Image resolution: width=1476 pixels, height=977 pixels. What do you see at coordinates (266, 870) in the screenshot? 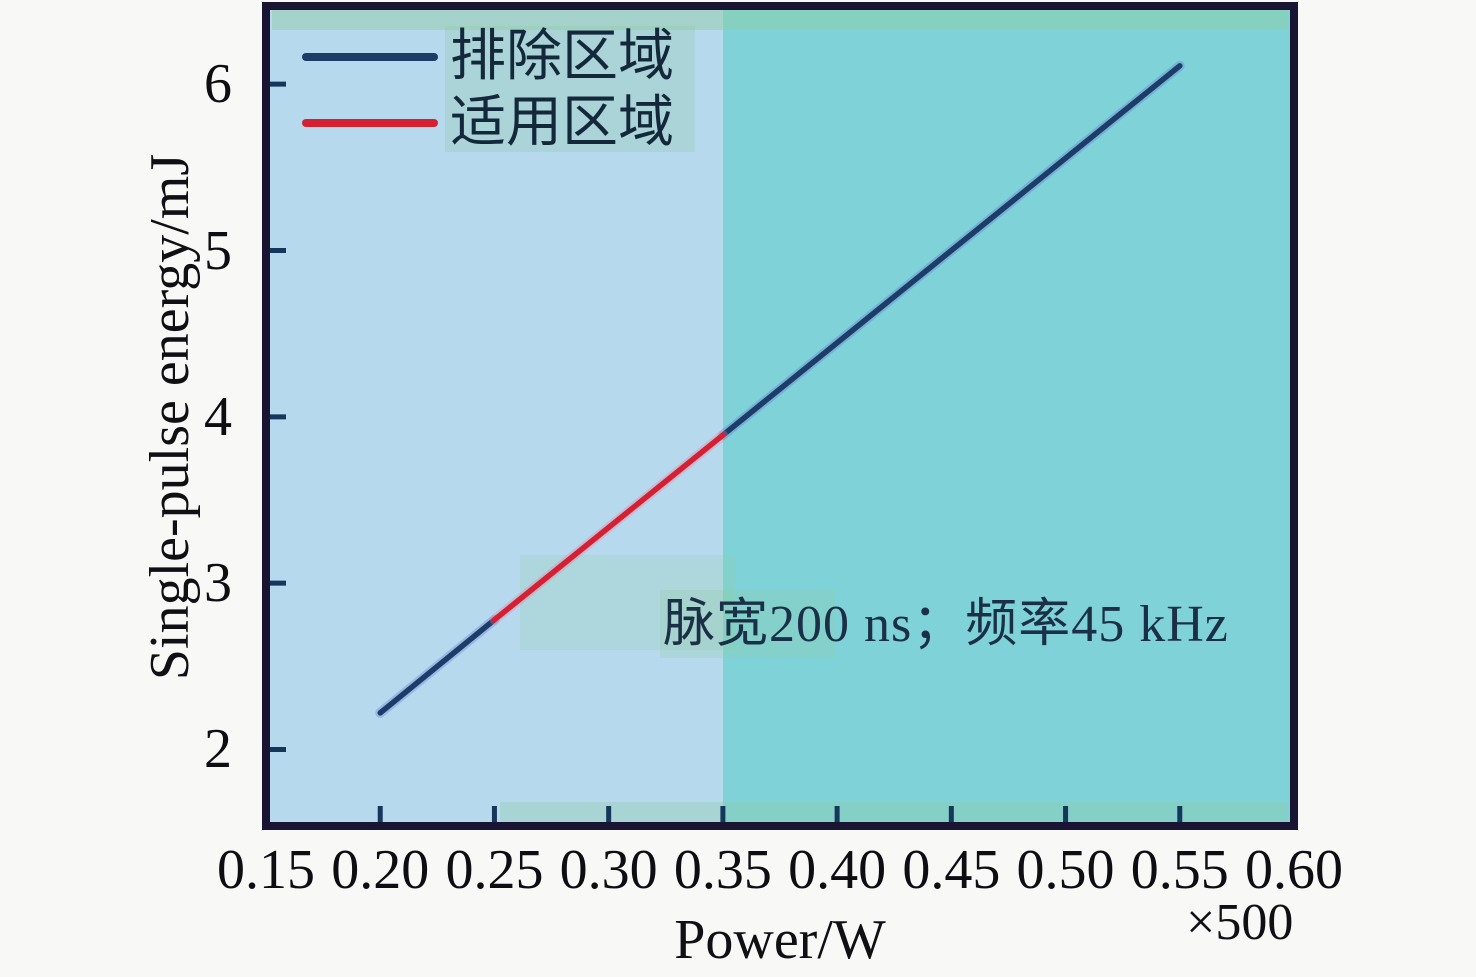
I see `x-tick-label: 0.15` at bounding box center [266, 870].